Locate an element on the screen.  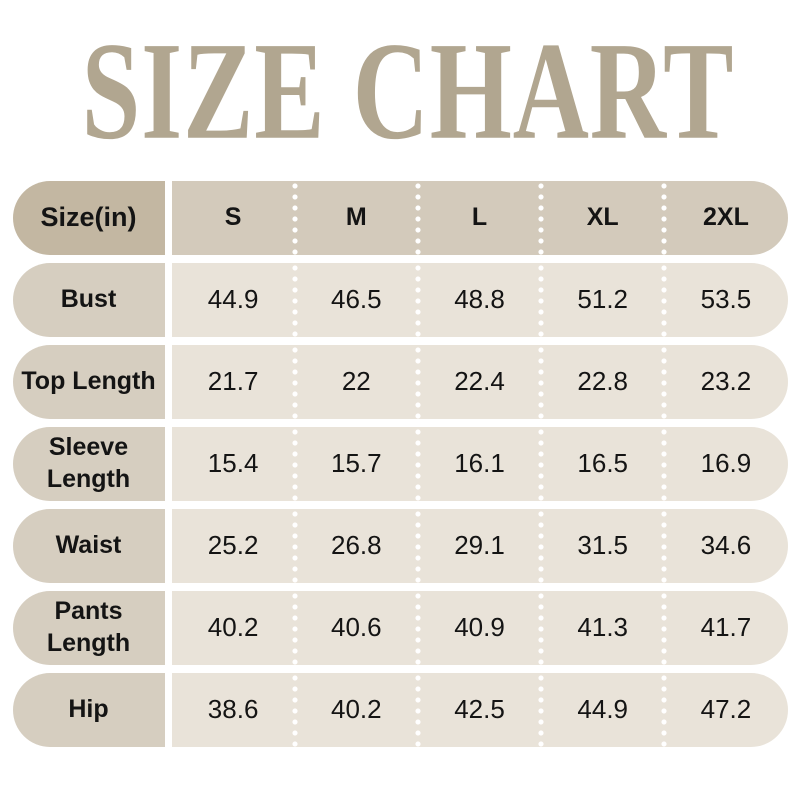
value-cell: 21.7 is located at coordinates (233, 381).